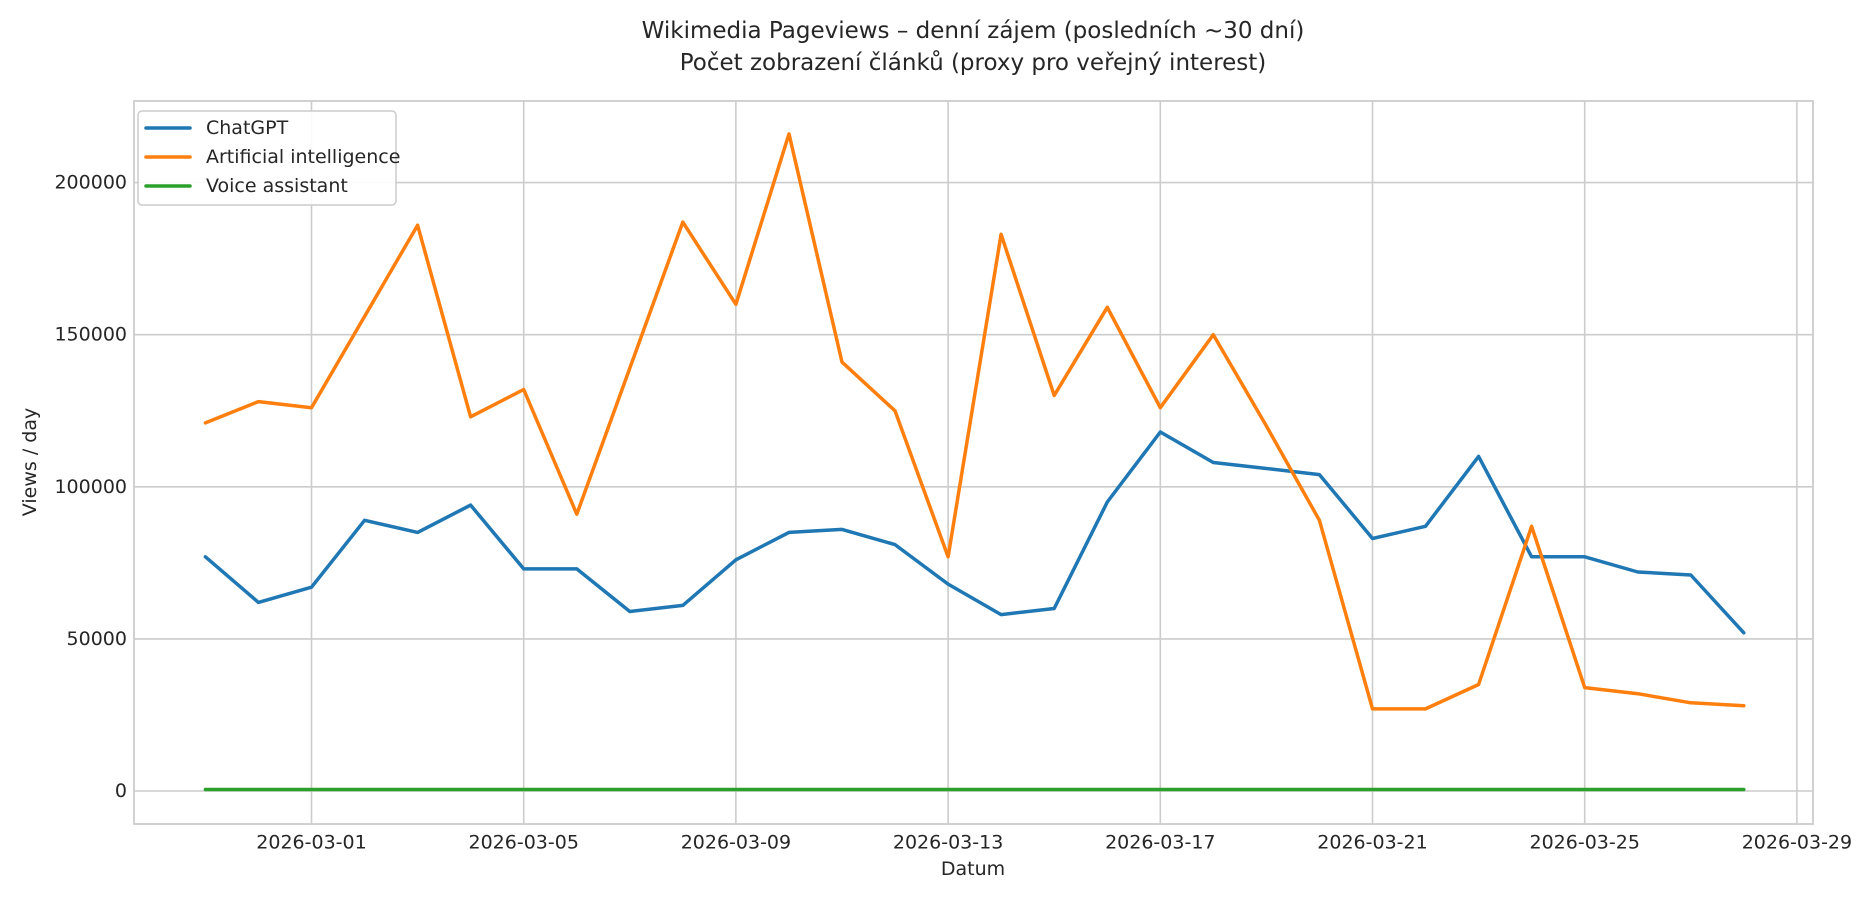 This screenshot has width=1875, height=900. What do you see at coordinates (30, 462) in the screenshot?
I see `y-axis-label: Views / day` at bounding box center [30, 462].